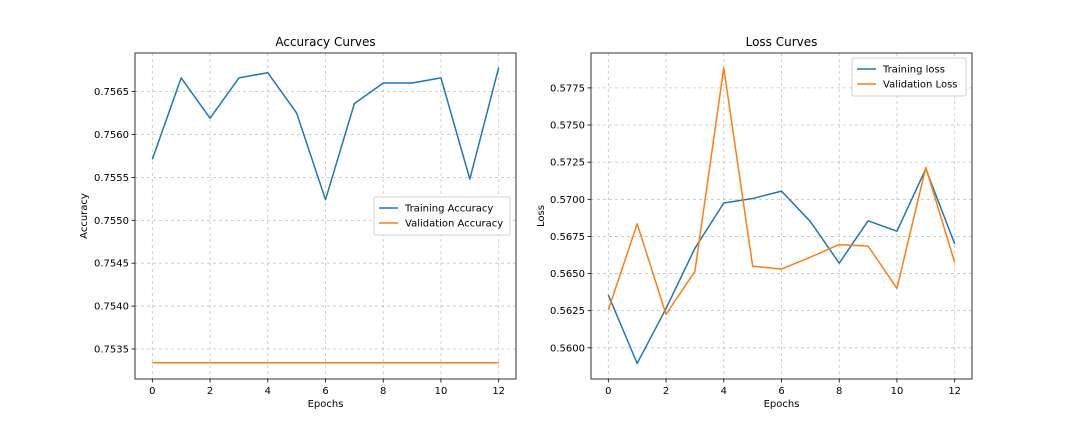  What do you see at coordinates (111, 92) in the screenshot?
I see `accuracy-y-tick-label: 0.7565` at bounding box center [111, 92].